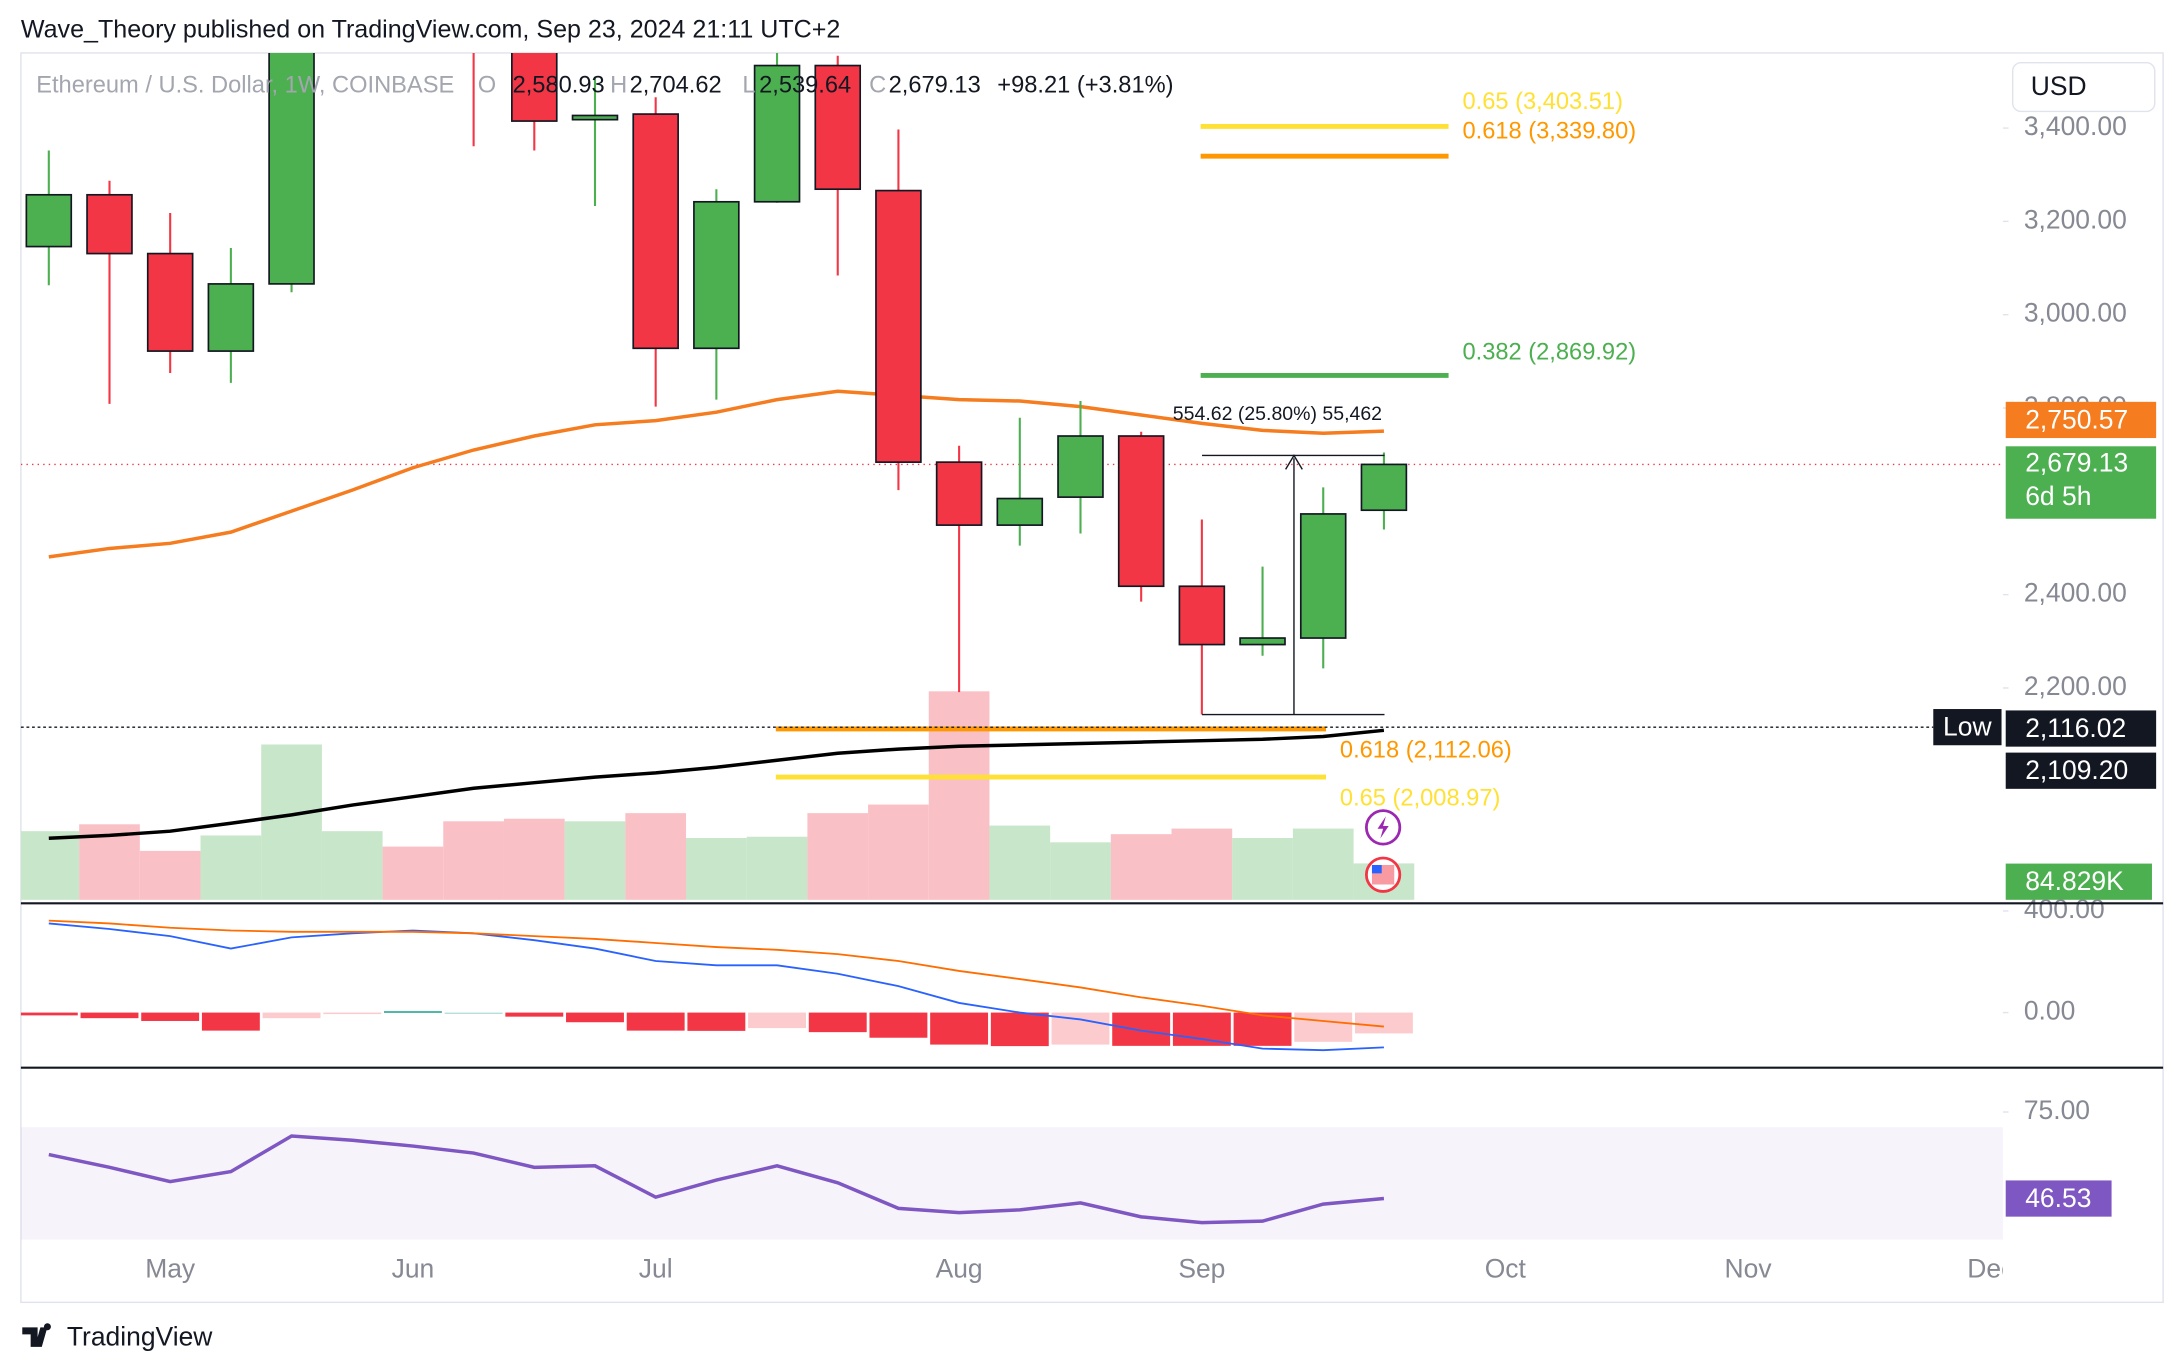 The width and height of the screenshot is (2184, 1372). Describe the element at coordinates (2076, 419) in the screenshot. I see `ma-price-label: 2,750.57` at that location.